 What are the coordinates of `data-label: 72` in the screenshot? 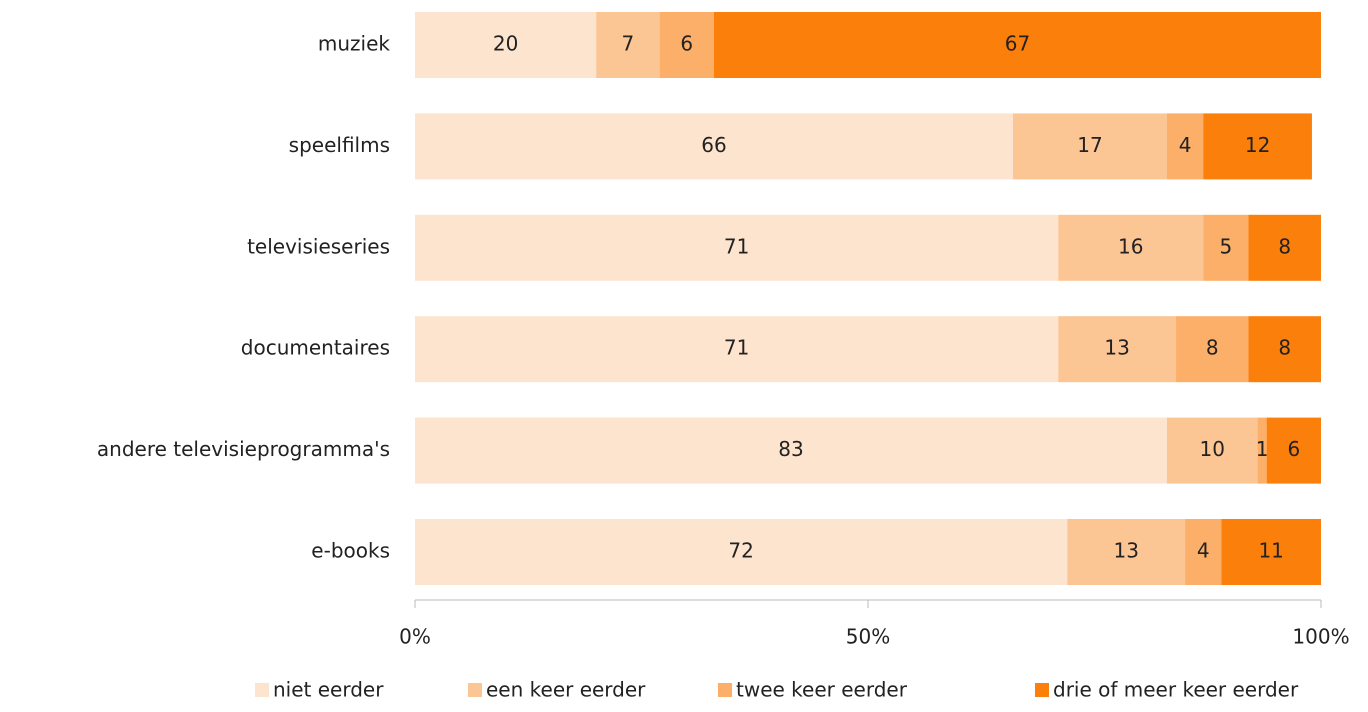 It's located at (740, 551).